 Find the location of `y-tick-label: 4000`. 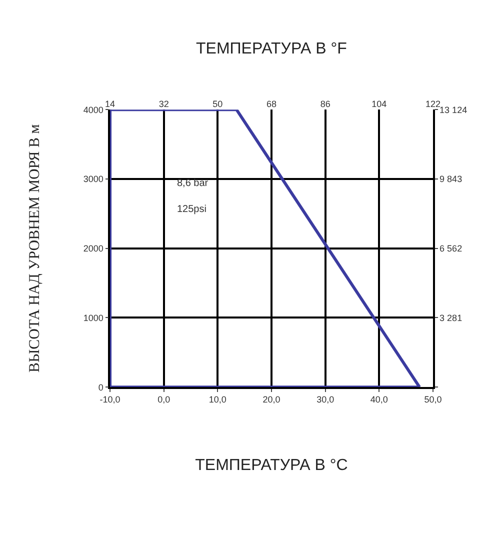

y-tick-label: 4000 is located at coordinates (93, 109).